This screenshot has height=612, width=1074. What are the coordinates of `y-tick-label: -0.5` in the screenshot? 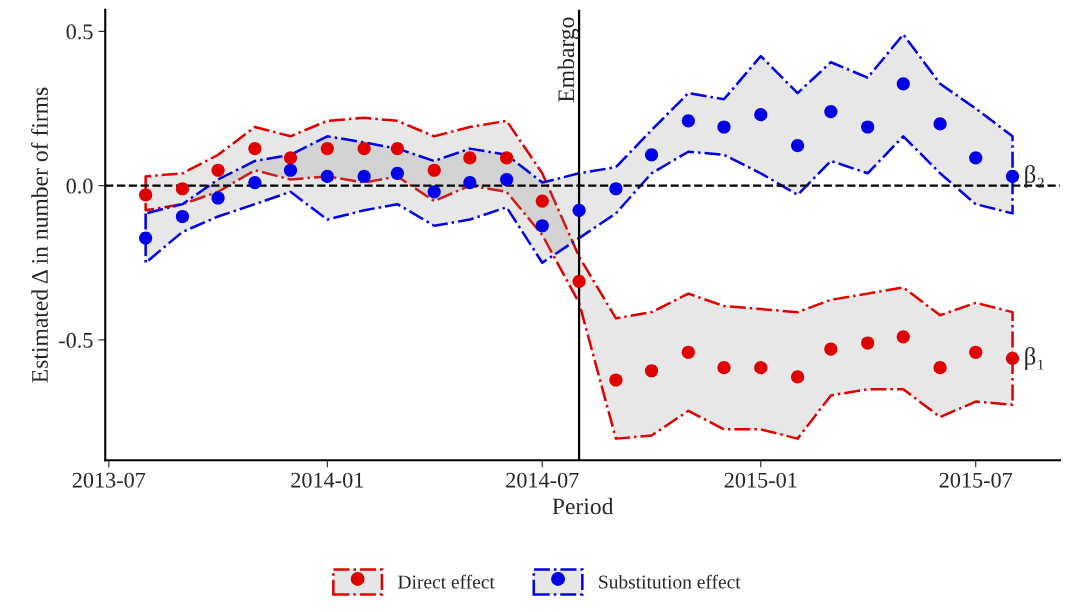 It's located at (76, 340).